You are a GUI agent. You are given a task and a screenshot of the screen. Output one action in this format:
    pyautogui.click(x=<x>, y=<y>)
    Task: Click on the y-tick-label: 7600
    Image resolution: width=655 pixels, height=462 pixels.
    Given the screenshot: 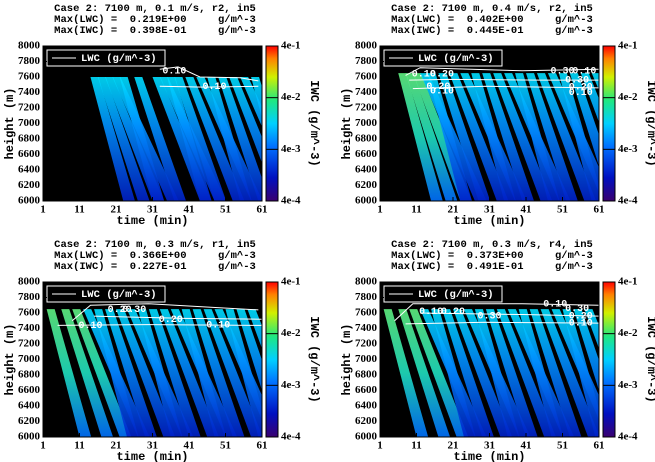 What is the action you would take?
    pyautogui.click(x=366, y=77)
    